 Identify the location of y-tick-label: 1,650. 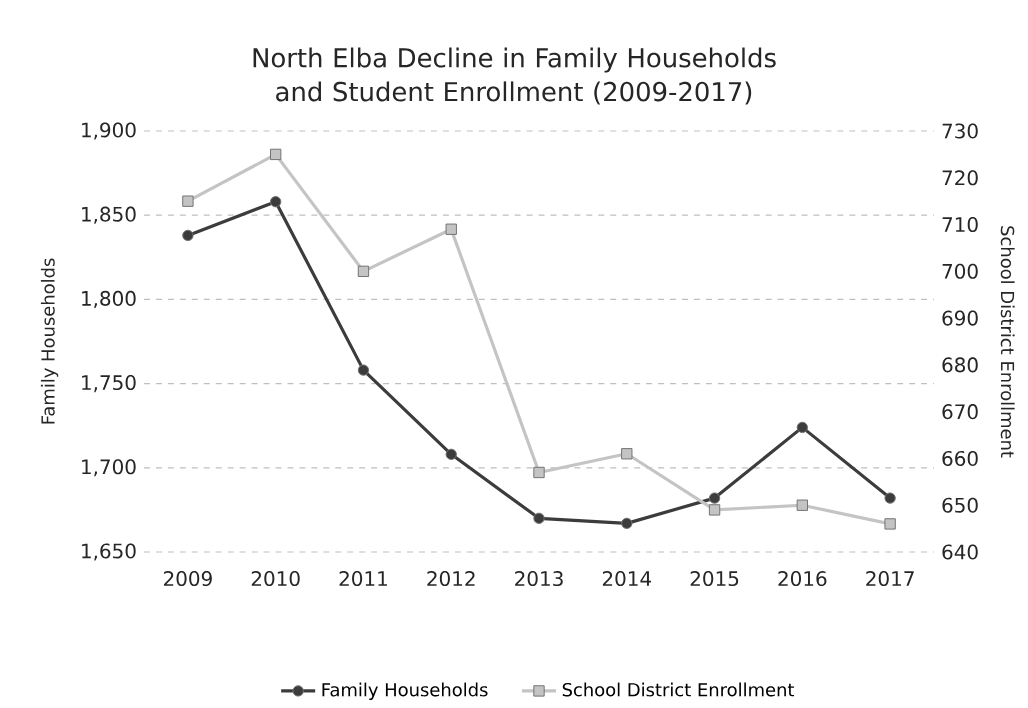
(109, 552).